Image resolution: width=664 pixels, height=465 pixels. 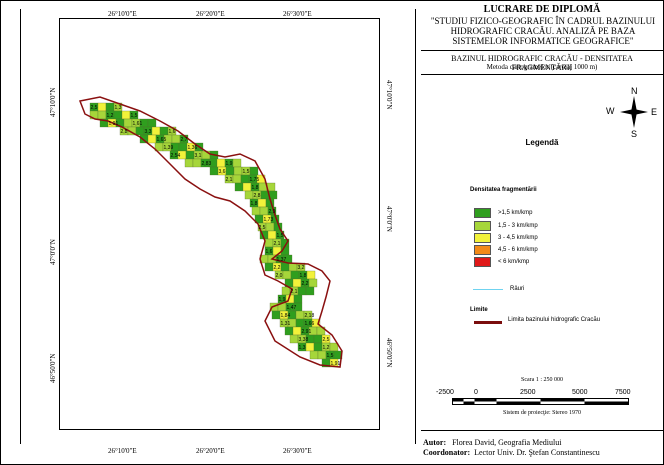 What do you see at coordinates (542, 9) in the screenshot?
I see `project-title: LUCRARE DE DIPLOMĂ` at bounding box center [542, 9].